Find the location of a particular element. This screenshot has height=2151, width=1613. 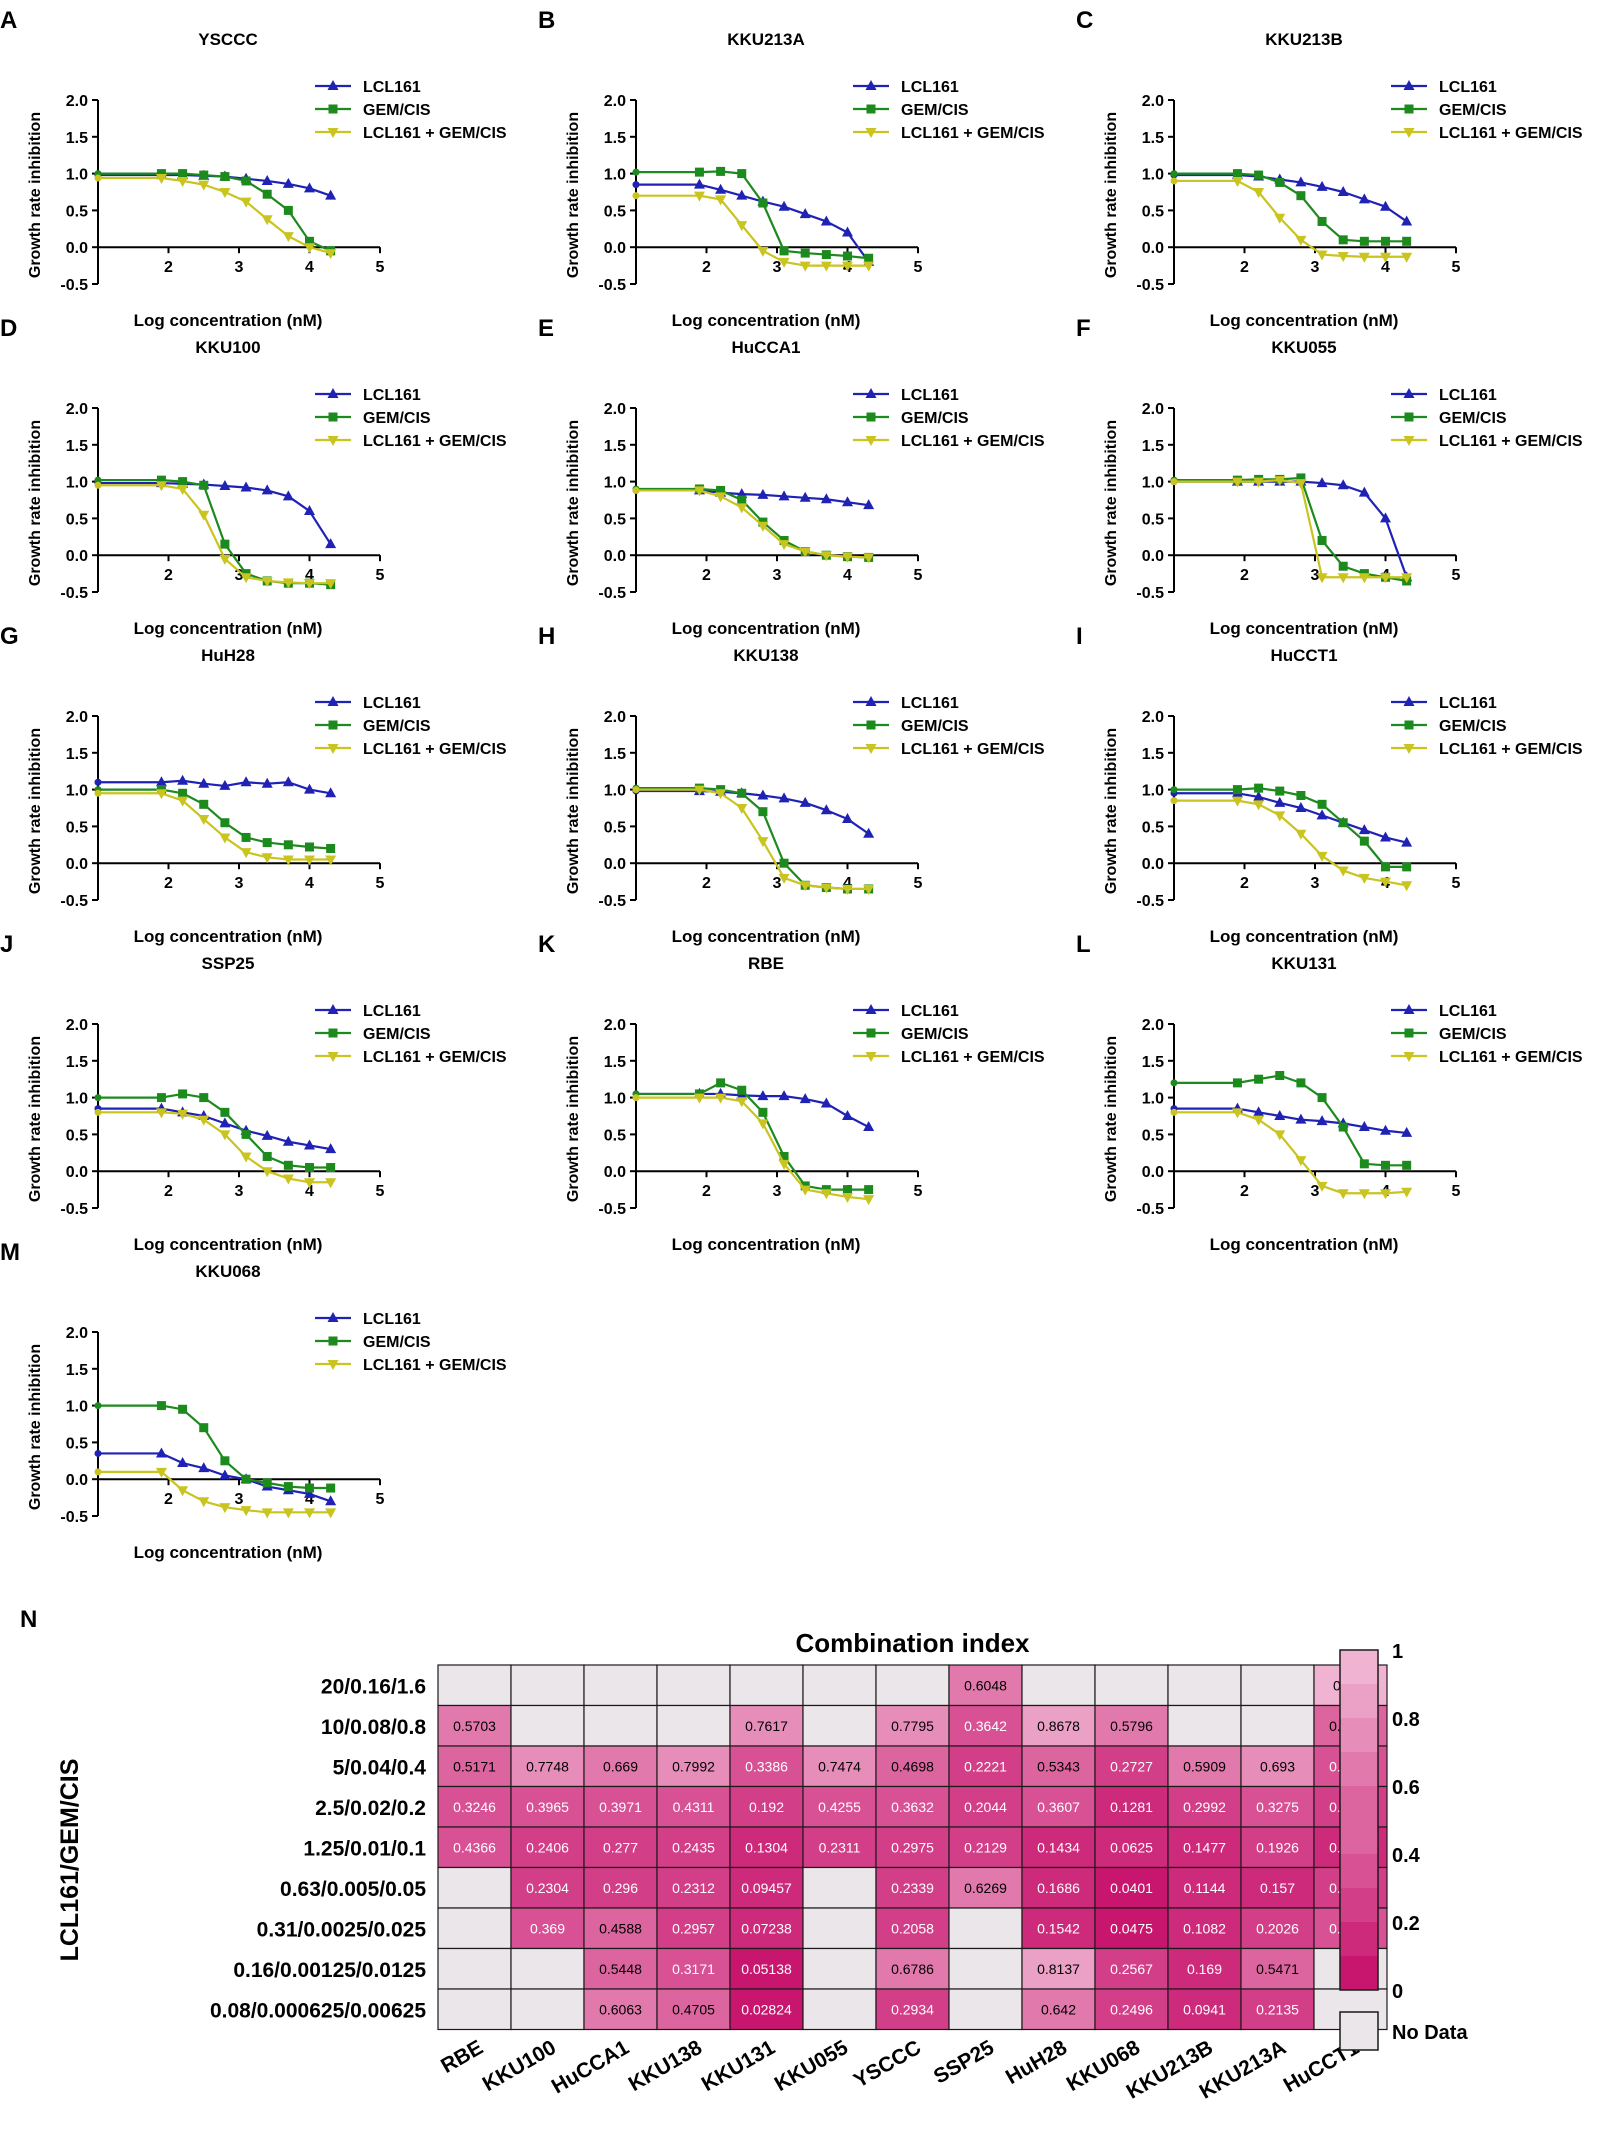

chart-title: HuCCT1 is located at coordinates (1303, 655).